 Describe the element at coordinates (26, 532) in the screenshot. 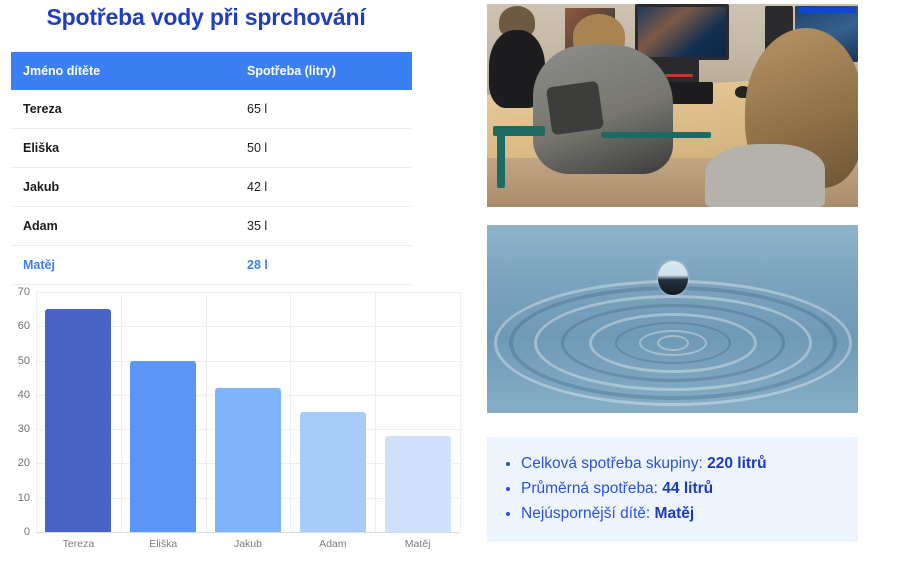

I see `y-tick-label: 0` at that location.